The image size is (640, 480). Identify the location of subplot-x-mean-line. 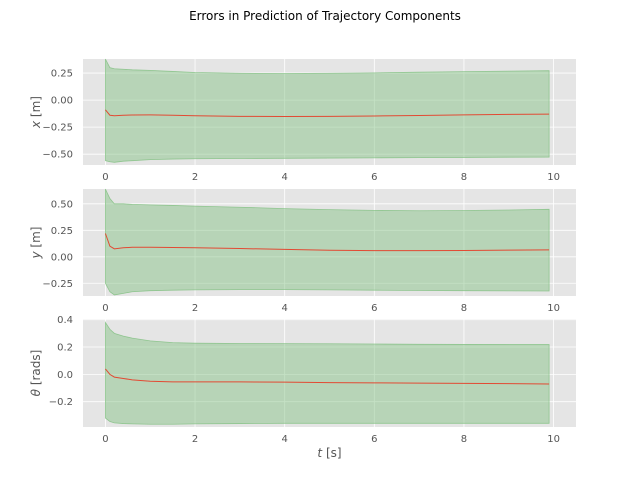
(327, 113).